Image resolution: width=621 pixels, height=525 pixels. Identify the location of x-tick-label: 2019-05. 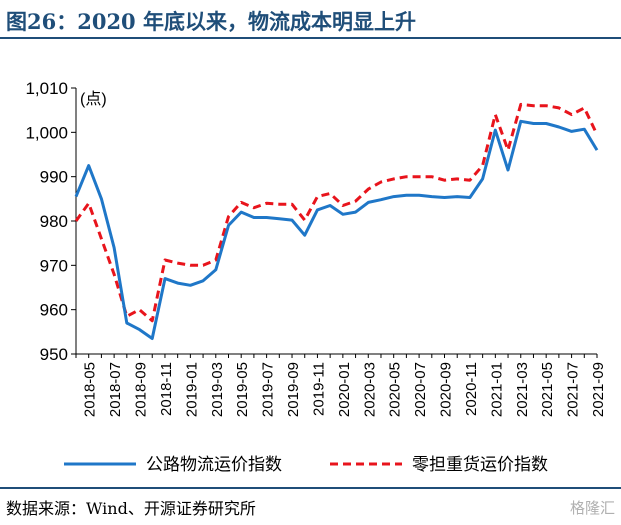
(242, 389).